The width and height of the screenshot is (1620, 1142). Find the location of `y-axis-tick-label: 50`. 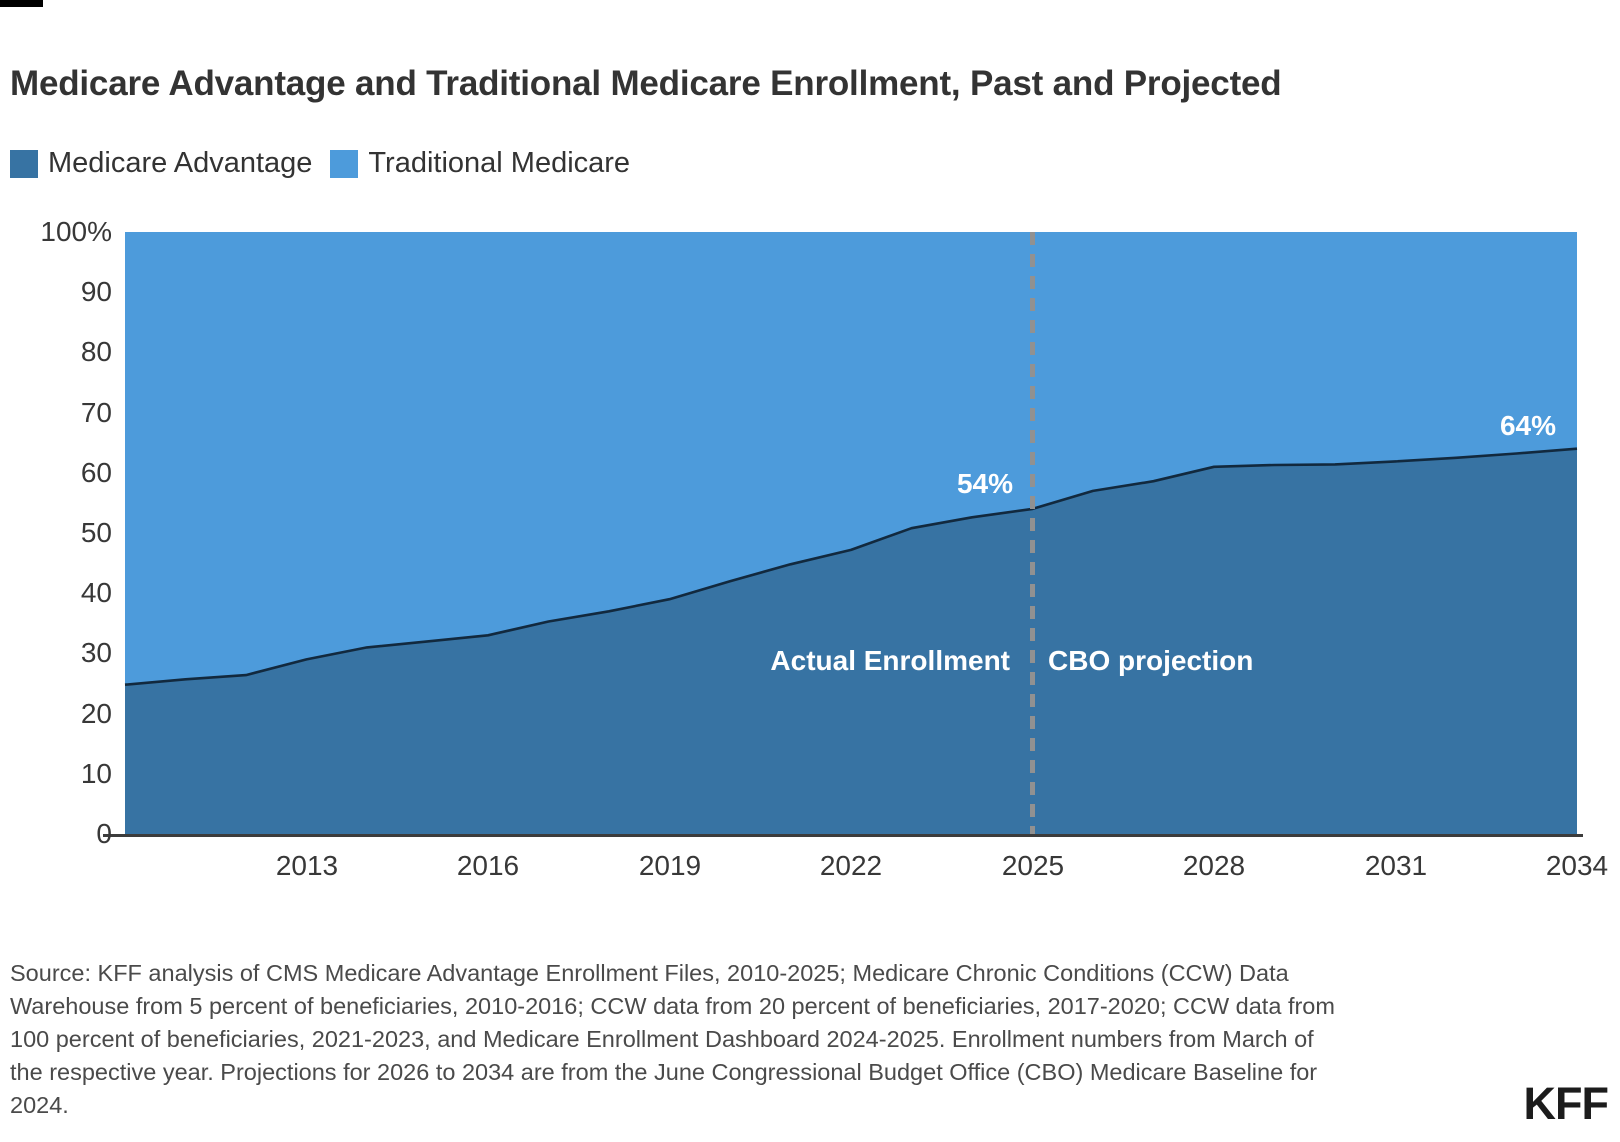

y-axis-tick-label: 50 is located at coordinates (96, 532).